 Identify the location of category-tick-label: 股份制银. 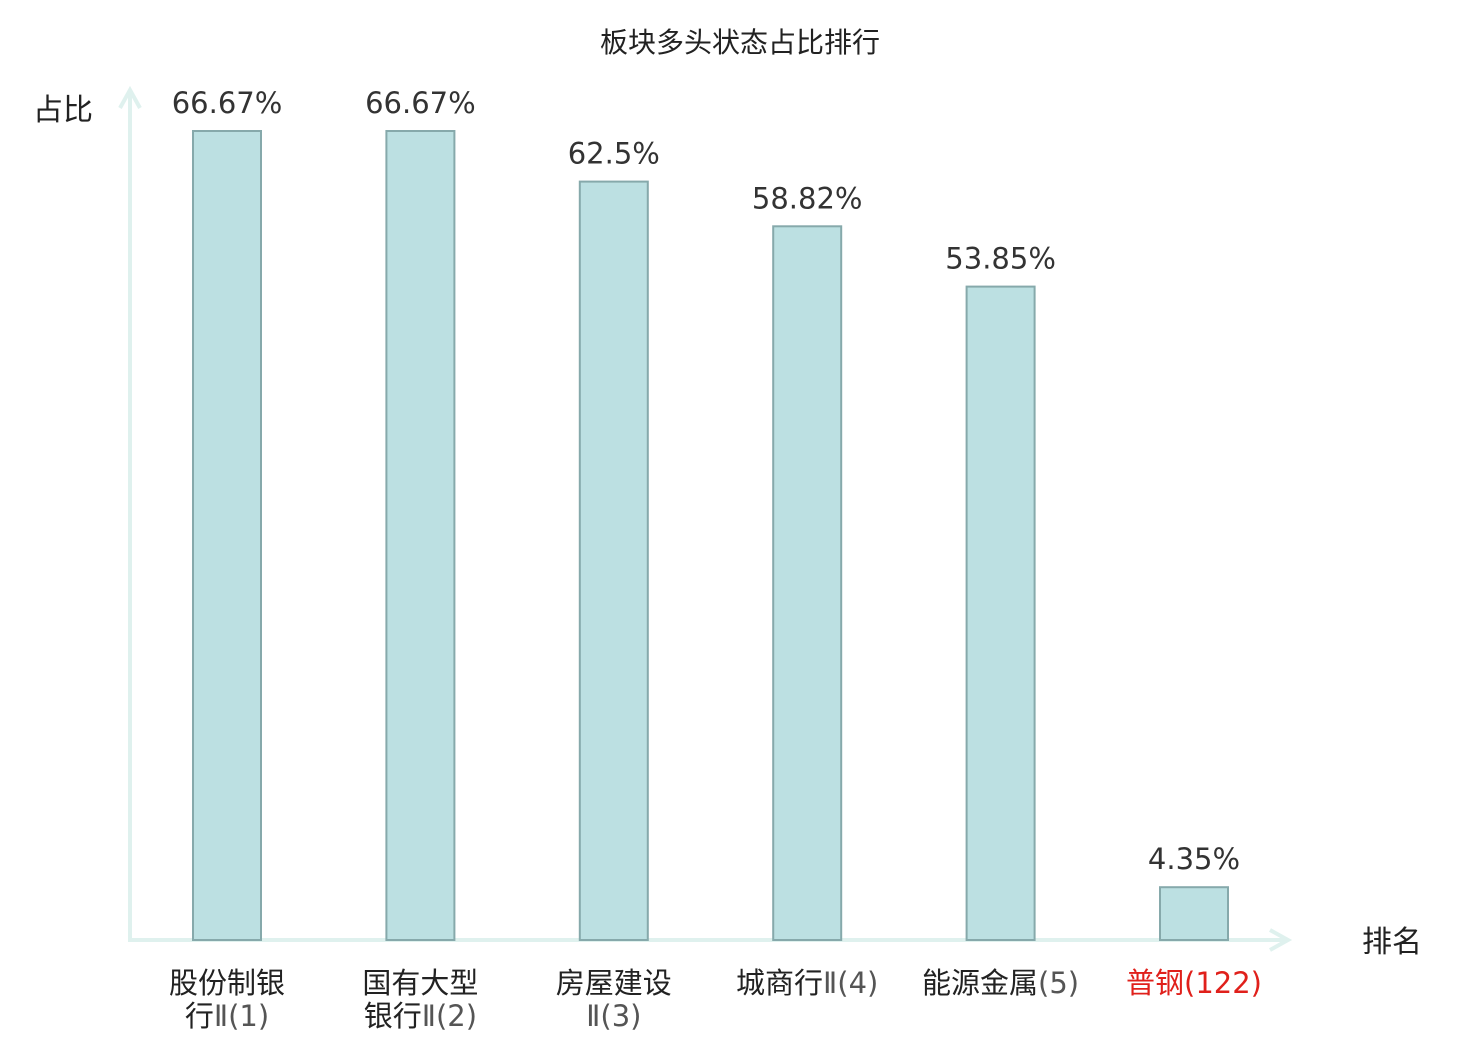
(227, 983).